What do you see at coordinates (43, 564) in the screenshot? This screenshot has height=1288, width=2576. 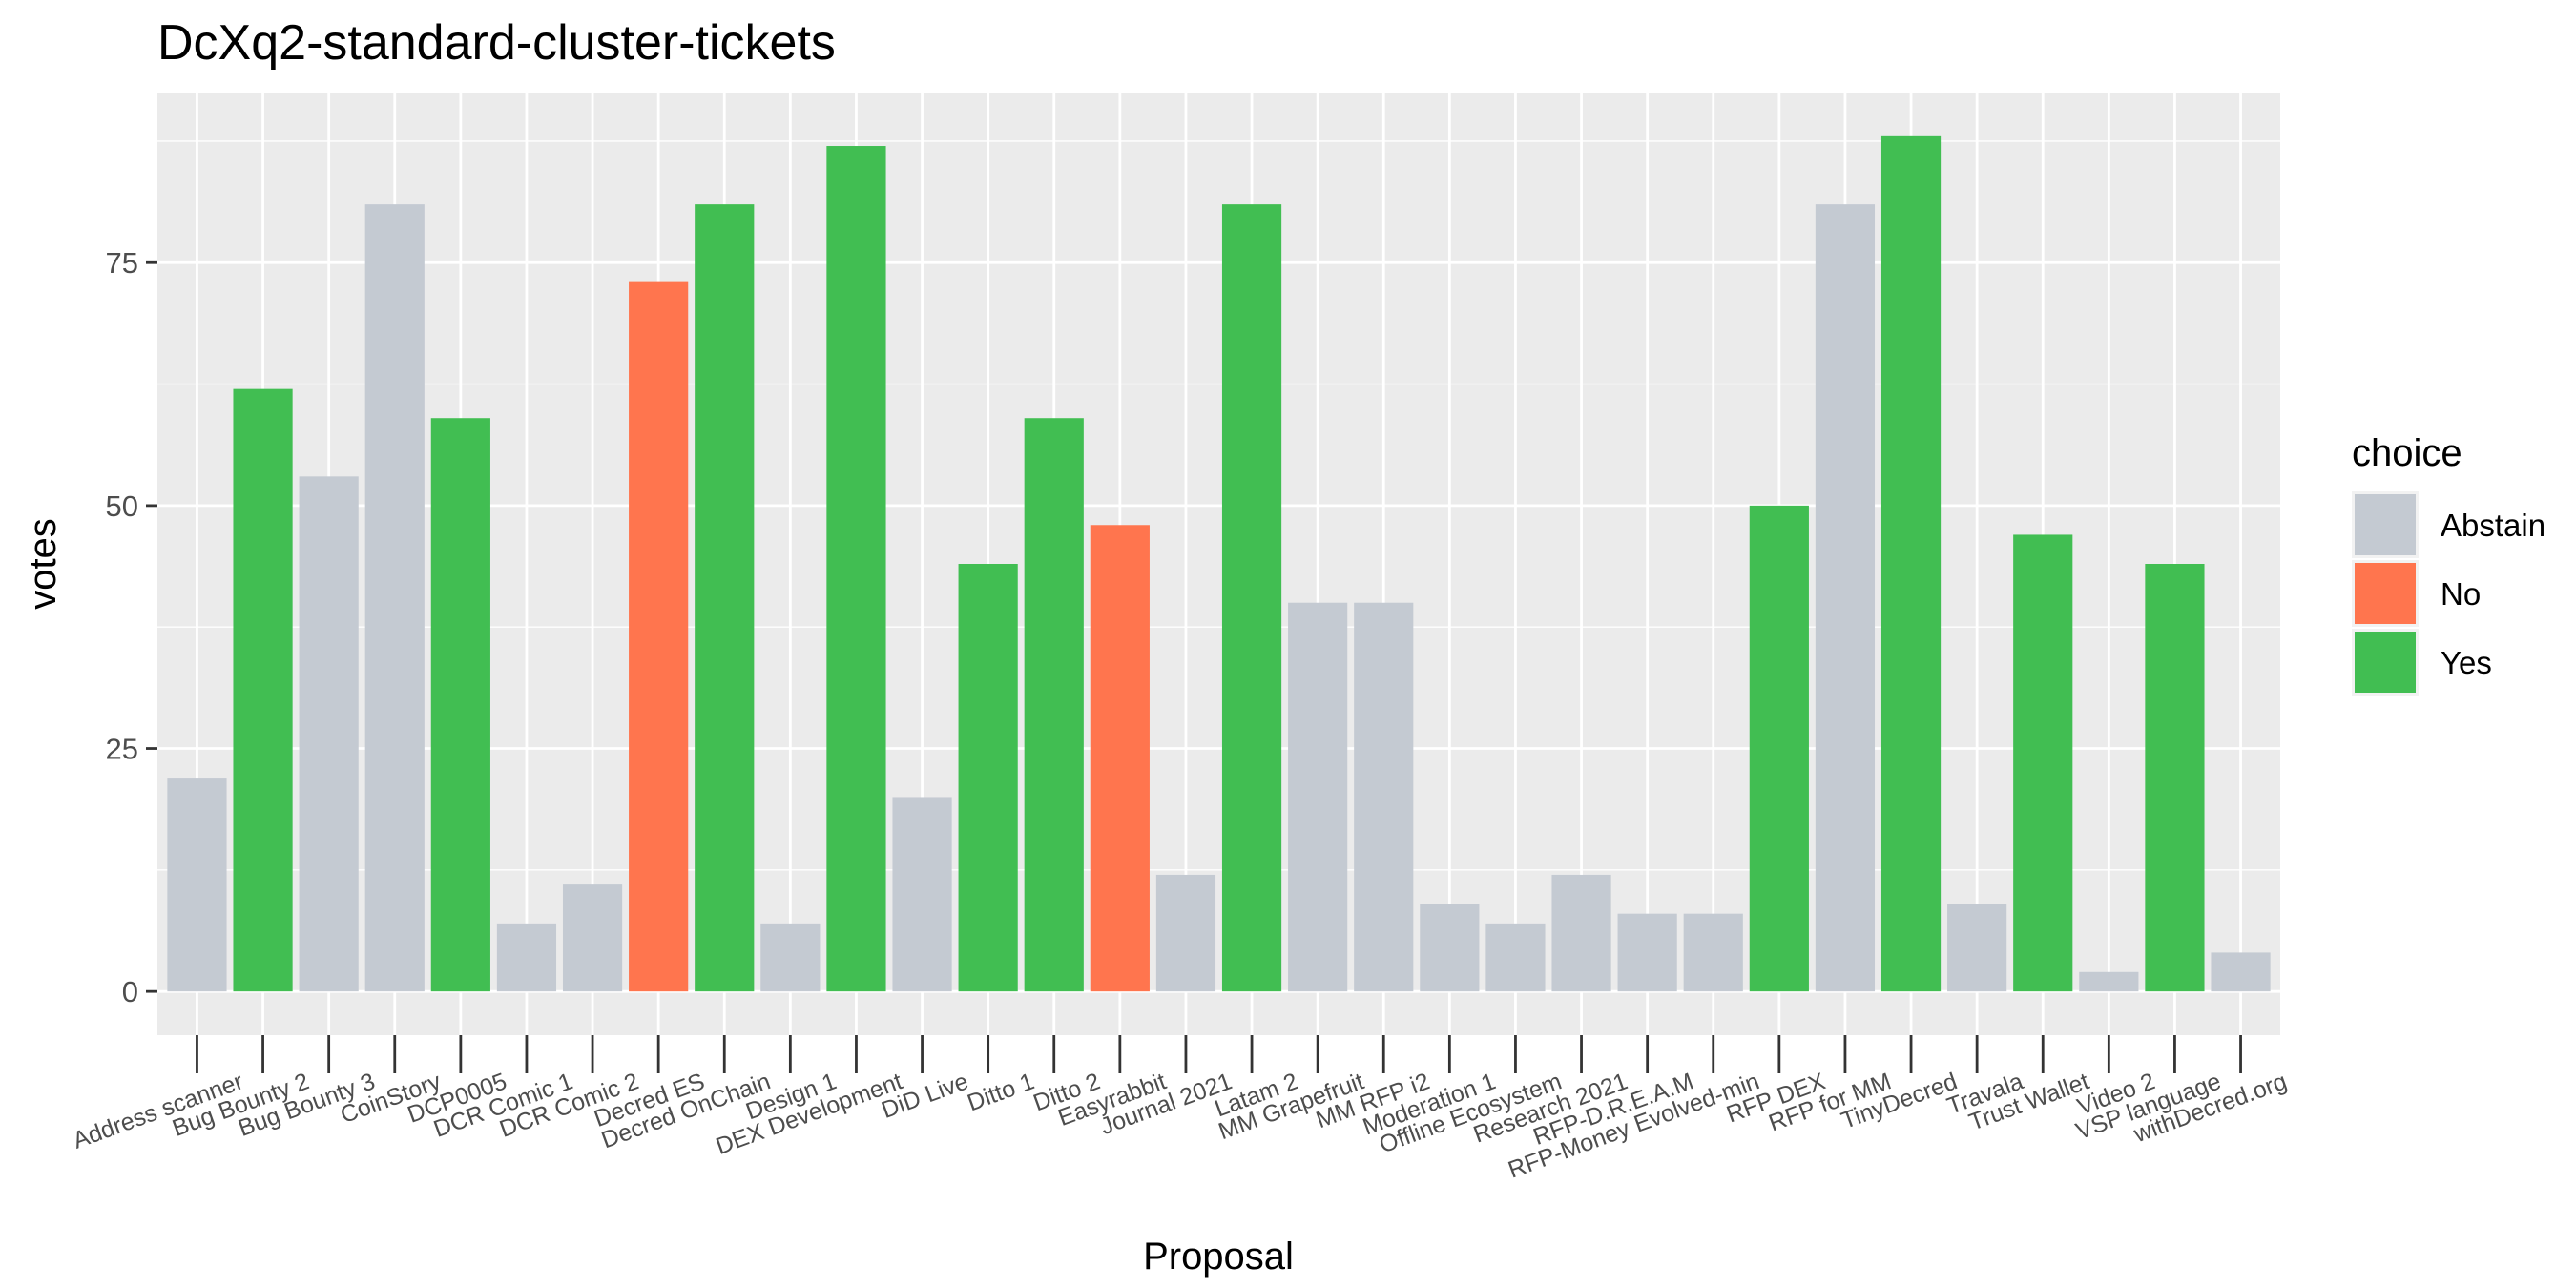 I see `y-axis-title: votes` at bounding box center [43, 564].